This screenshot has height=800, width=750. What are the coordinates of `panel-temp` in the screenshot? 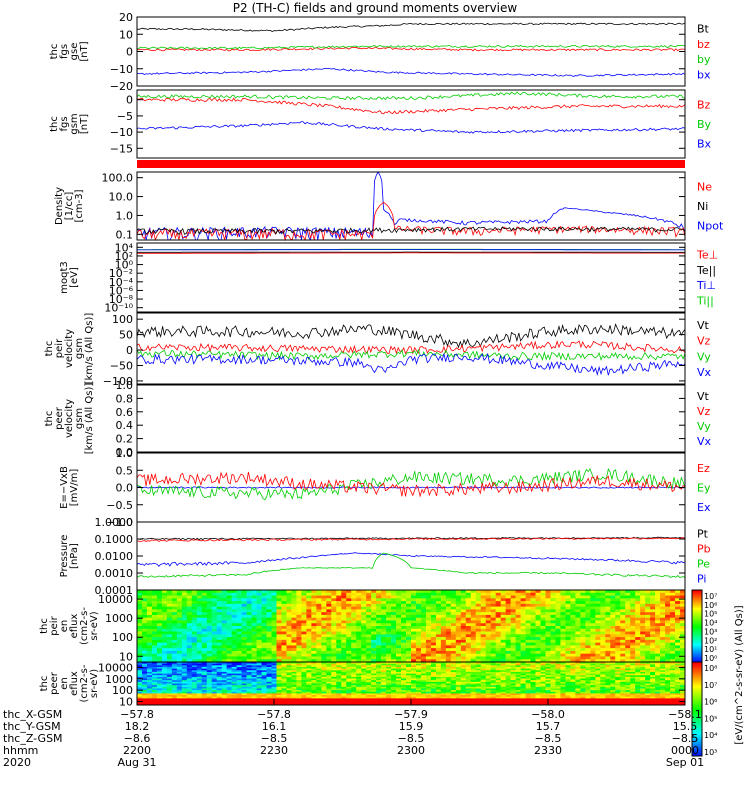 It's located at (411, 277).